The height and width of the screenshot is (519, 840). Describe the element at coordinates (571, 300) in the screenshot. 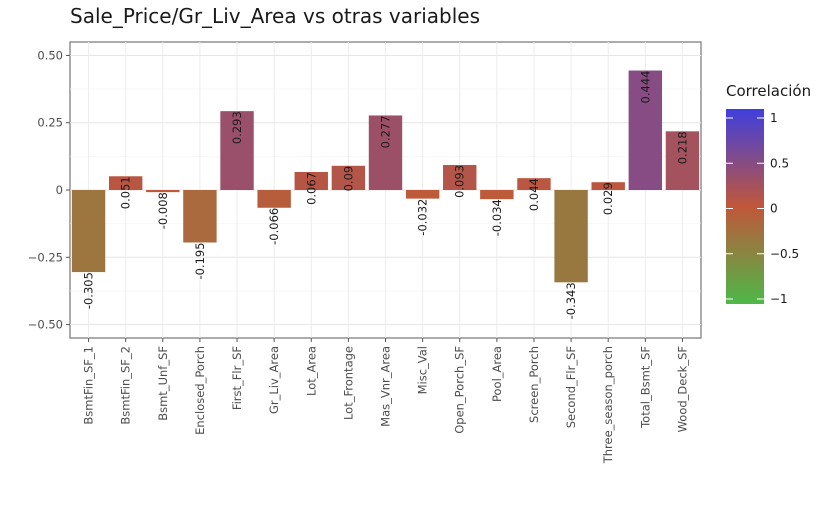

I see `bar-value-label: -0.343` at that location.